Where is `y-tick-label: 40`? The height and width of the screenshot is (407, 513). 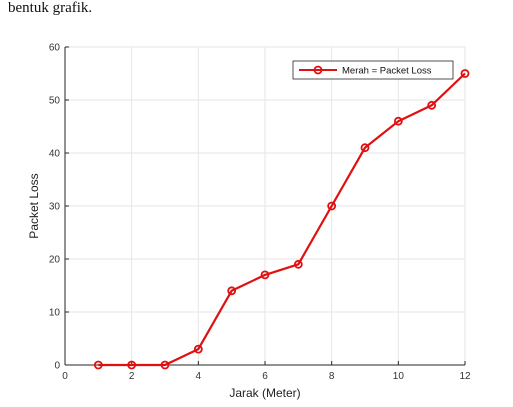
y-tick-label: 40 is located at coordinates (55, 154).